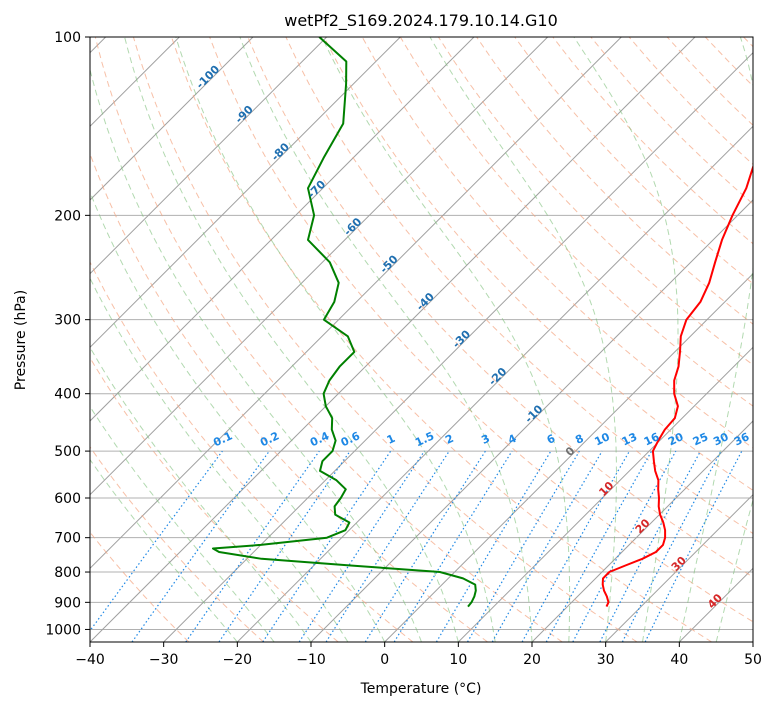 This screenshot has width=775, height=708. What do you see at coordinates (579, 439) in the screenshot?
I see `mixing-ratio-label: 8` at bounding box center [579, 439].